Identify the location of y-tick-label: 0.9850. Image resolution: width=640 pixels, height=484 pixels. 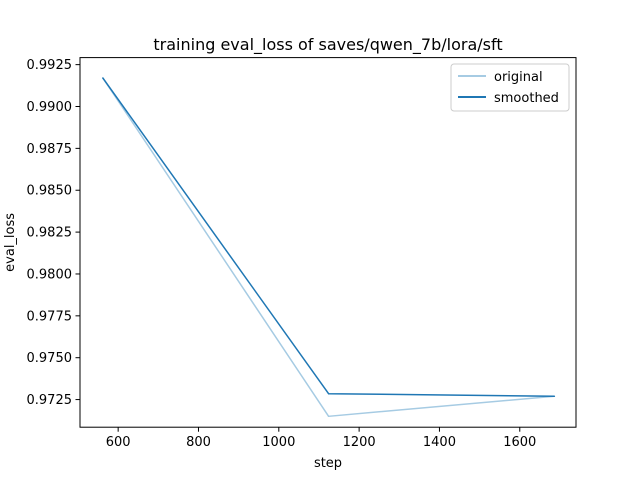
(50, 191).